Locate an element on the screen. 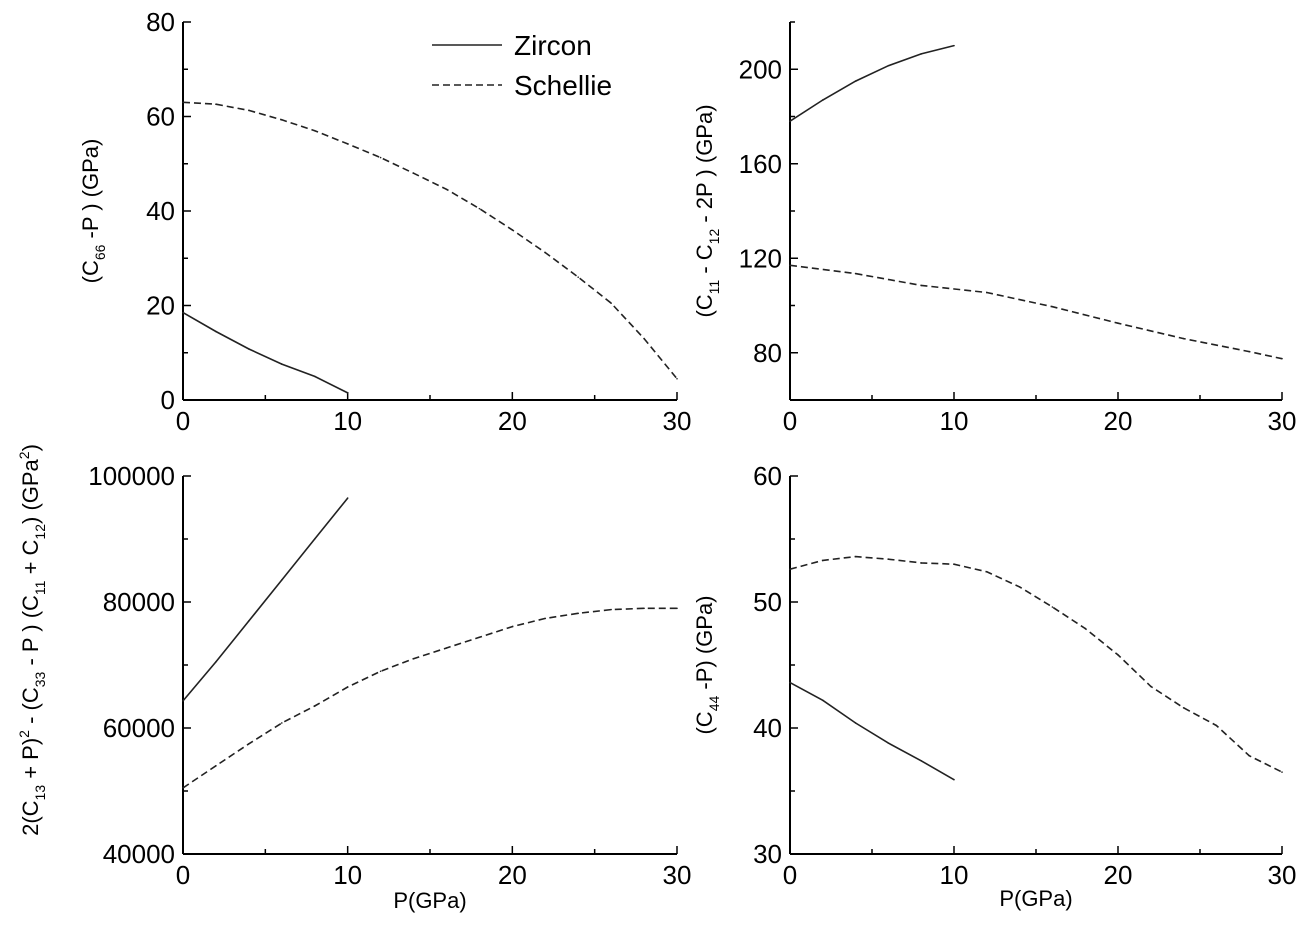 The image size is (1313, 930). y-axis-label: (C66 -P ) (GPa) is located at coordinates (93, 211).